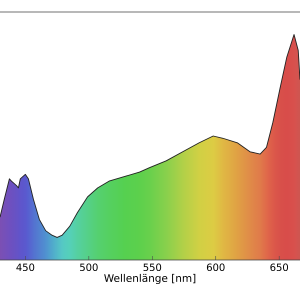 The image size is (300, 300). I want to click on x-axis-title: Wellenlänge [nm], so click(150, 279).